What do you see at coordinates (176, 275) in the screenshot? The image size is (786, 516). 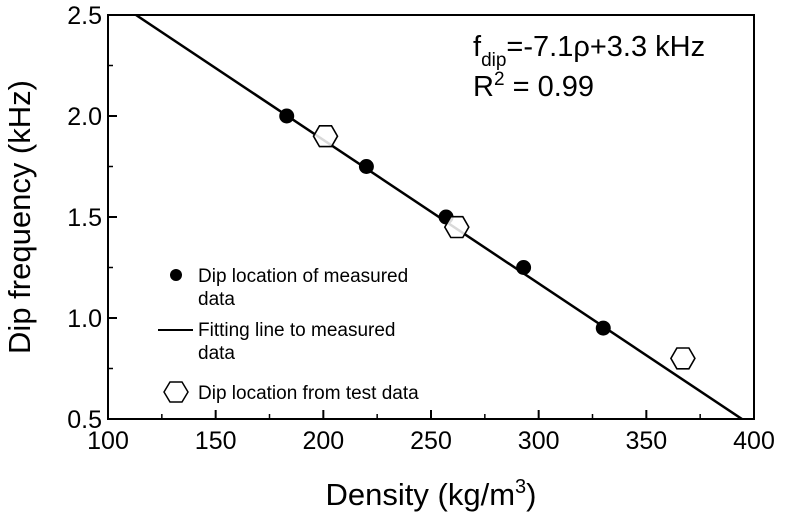 I see `legend-marker-filled-circle` at bounding box center [176, 275].